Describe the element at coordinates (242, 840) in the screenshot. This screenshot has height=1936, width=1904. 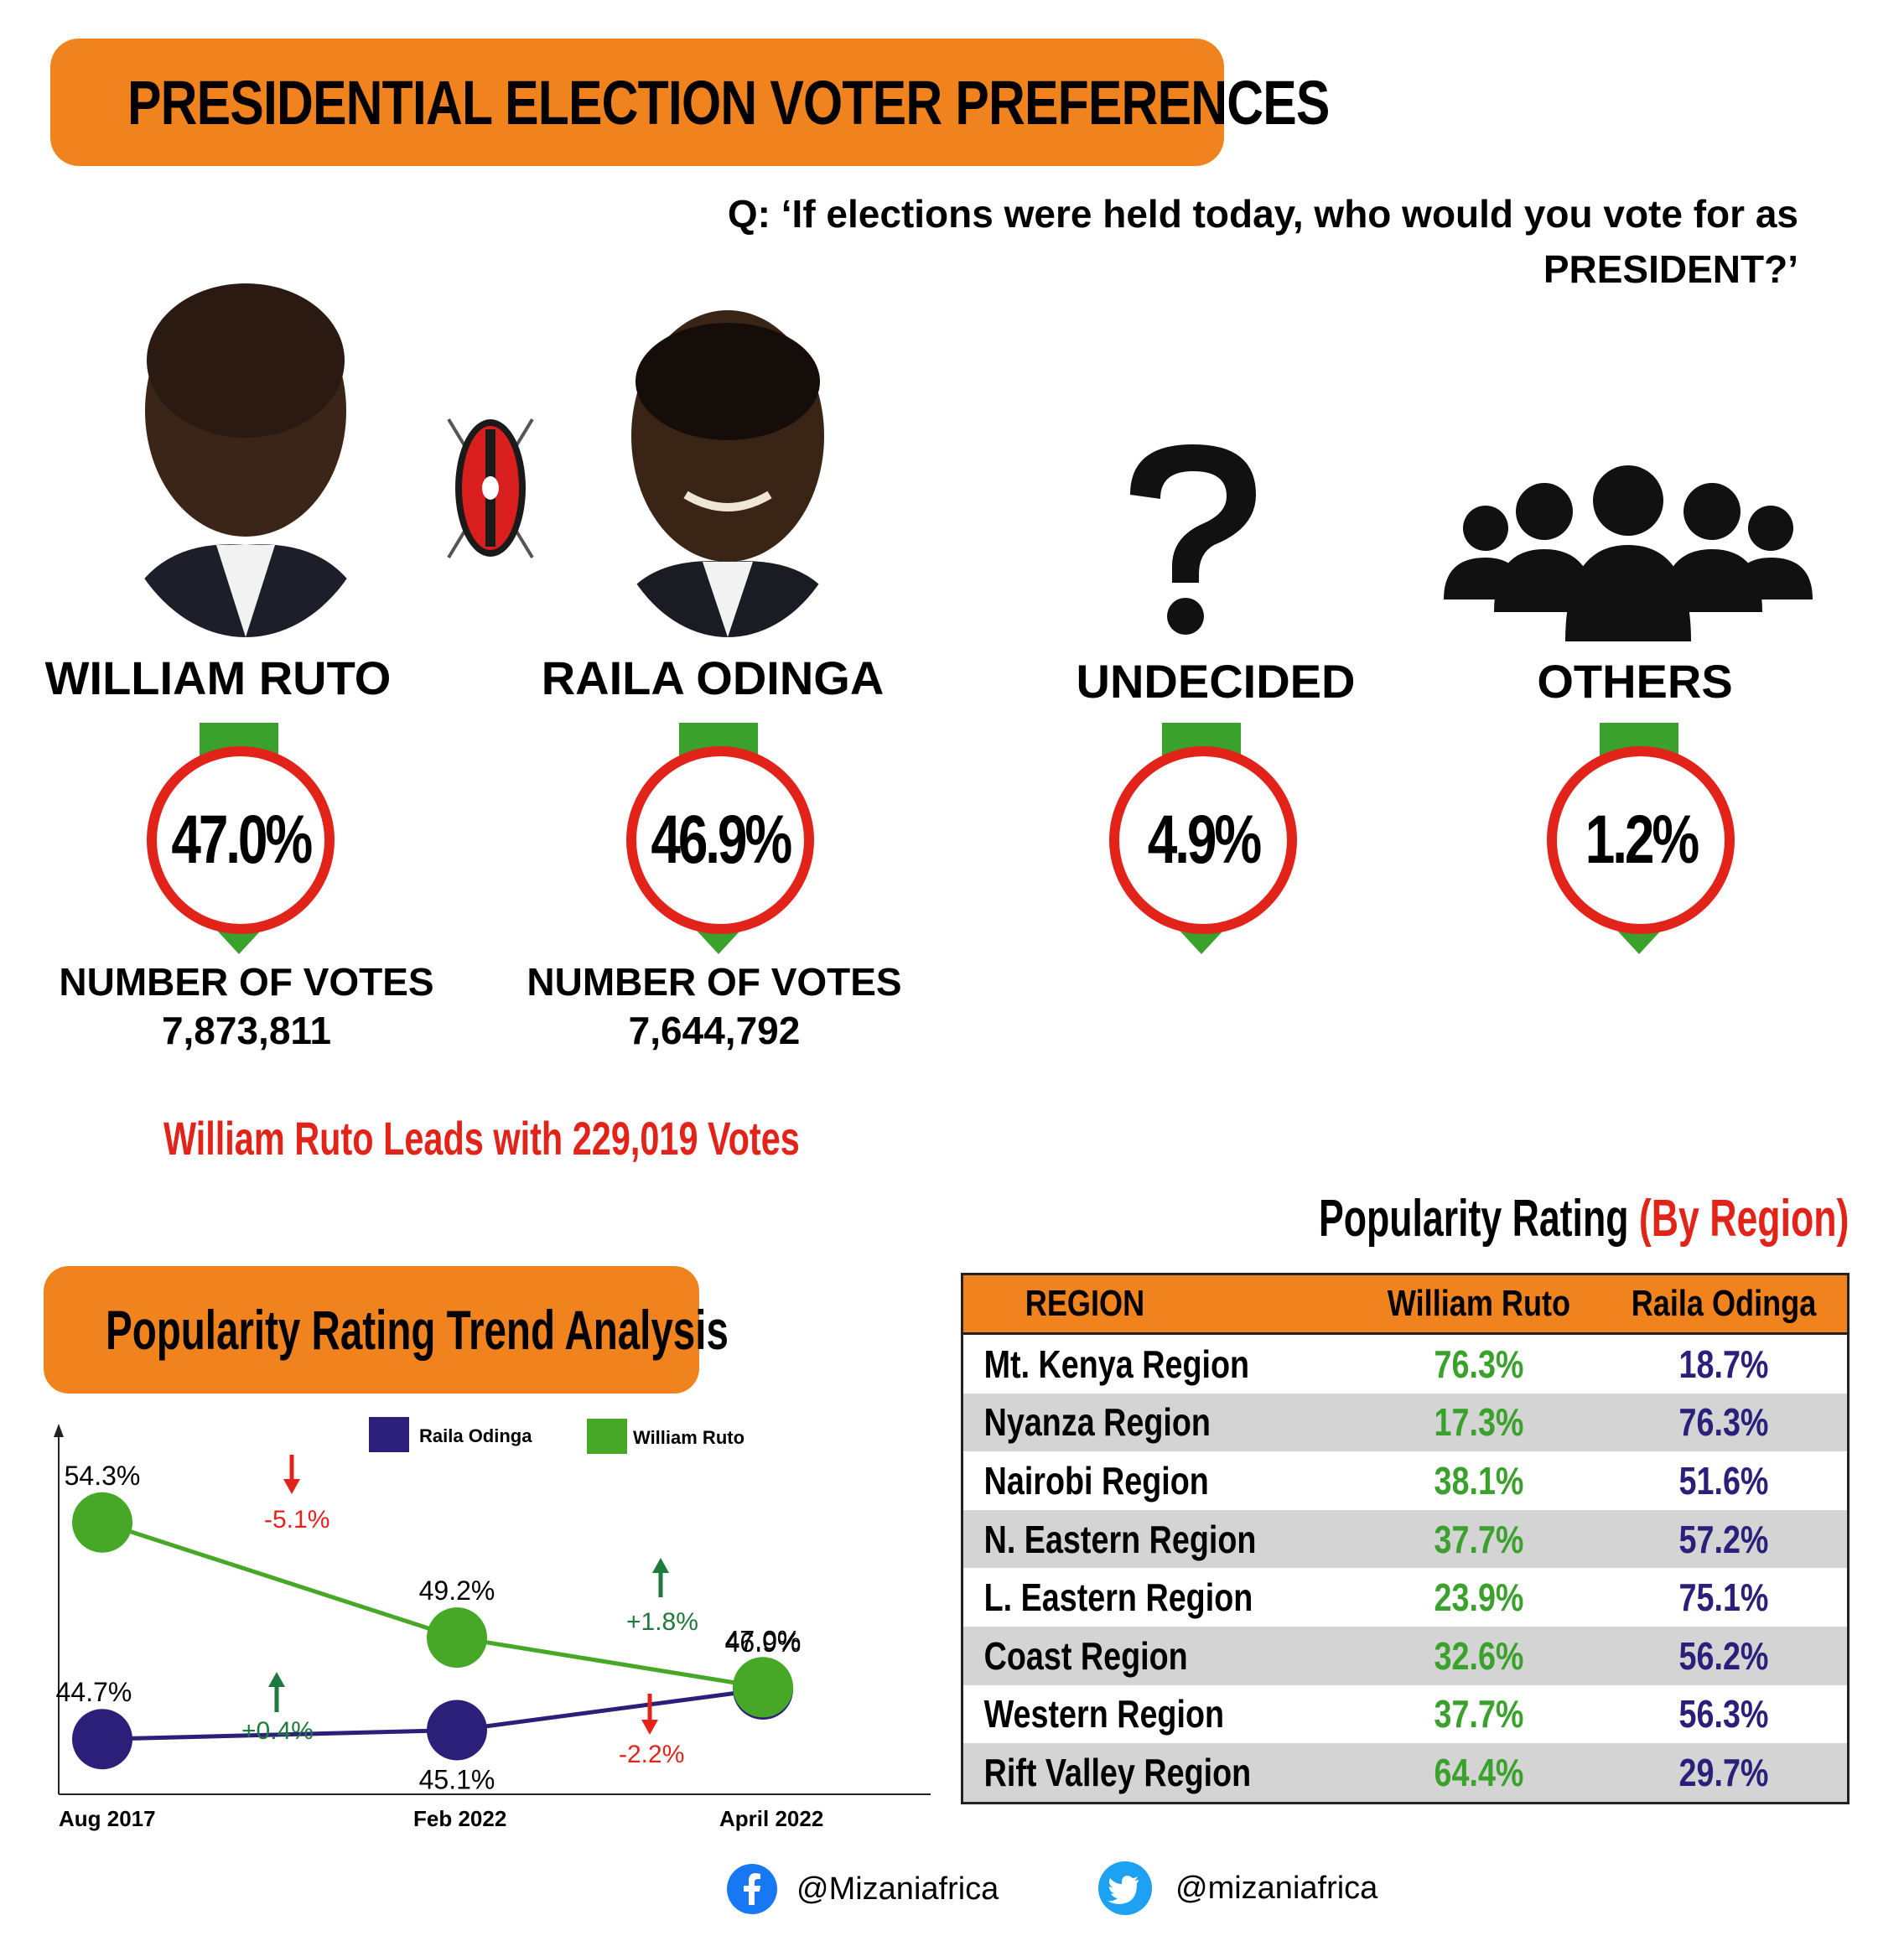
I see `percent-value: 47.0%` at that location.